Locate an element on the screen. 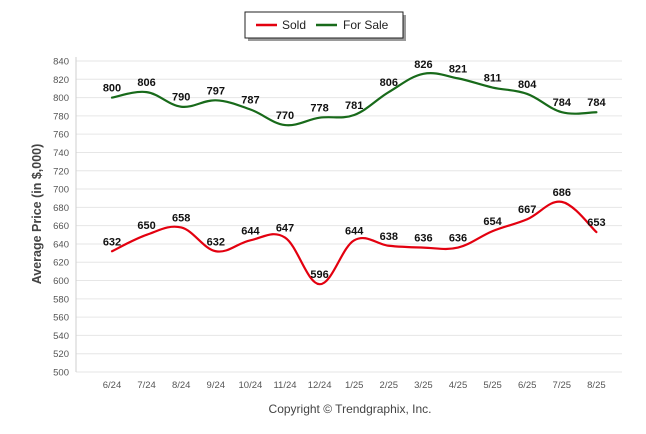 This screenshot has height=434, width=646. x-tick-label: 8/24 is located at coordinates (181, 385).